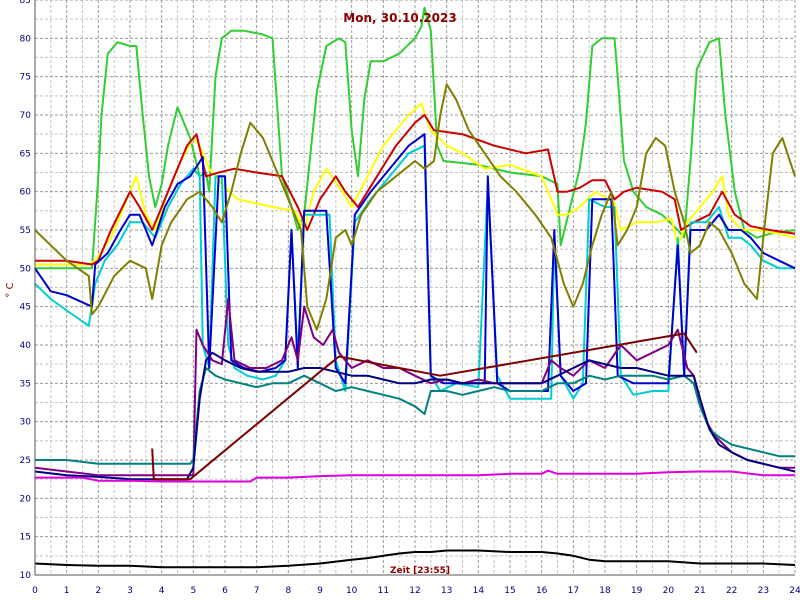 This screenshot has width=800, height=600. I want to click on x-tick-label: 19, so click(637, 591).